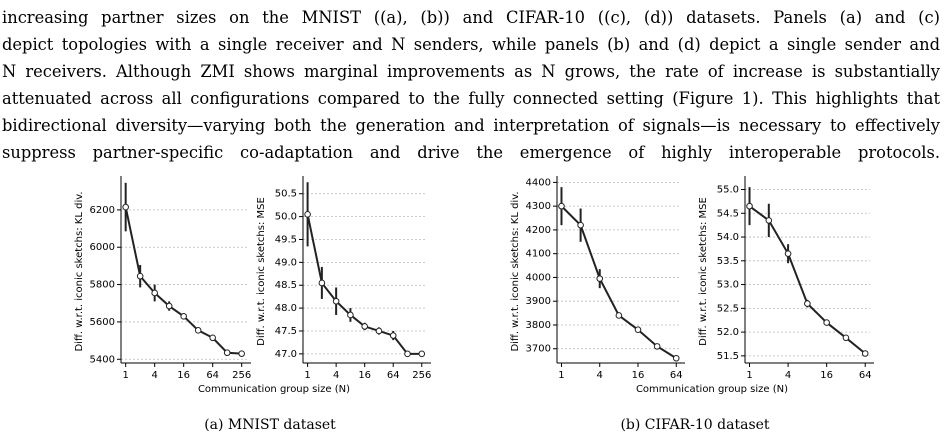  What do you see at coordinates (538, 325) in the screenshot?
I see `y-tick-label: 3800` at bounding box center [538, 325].